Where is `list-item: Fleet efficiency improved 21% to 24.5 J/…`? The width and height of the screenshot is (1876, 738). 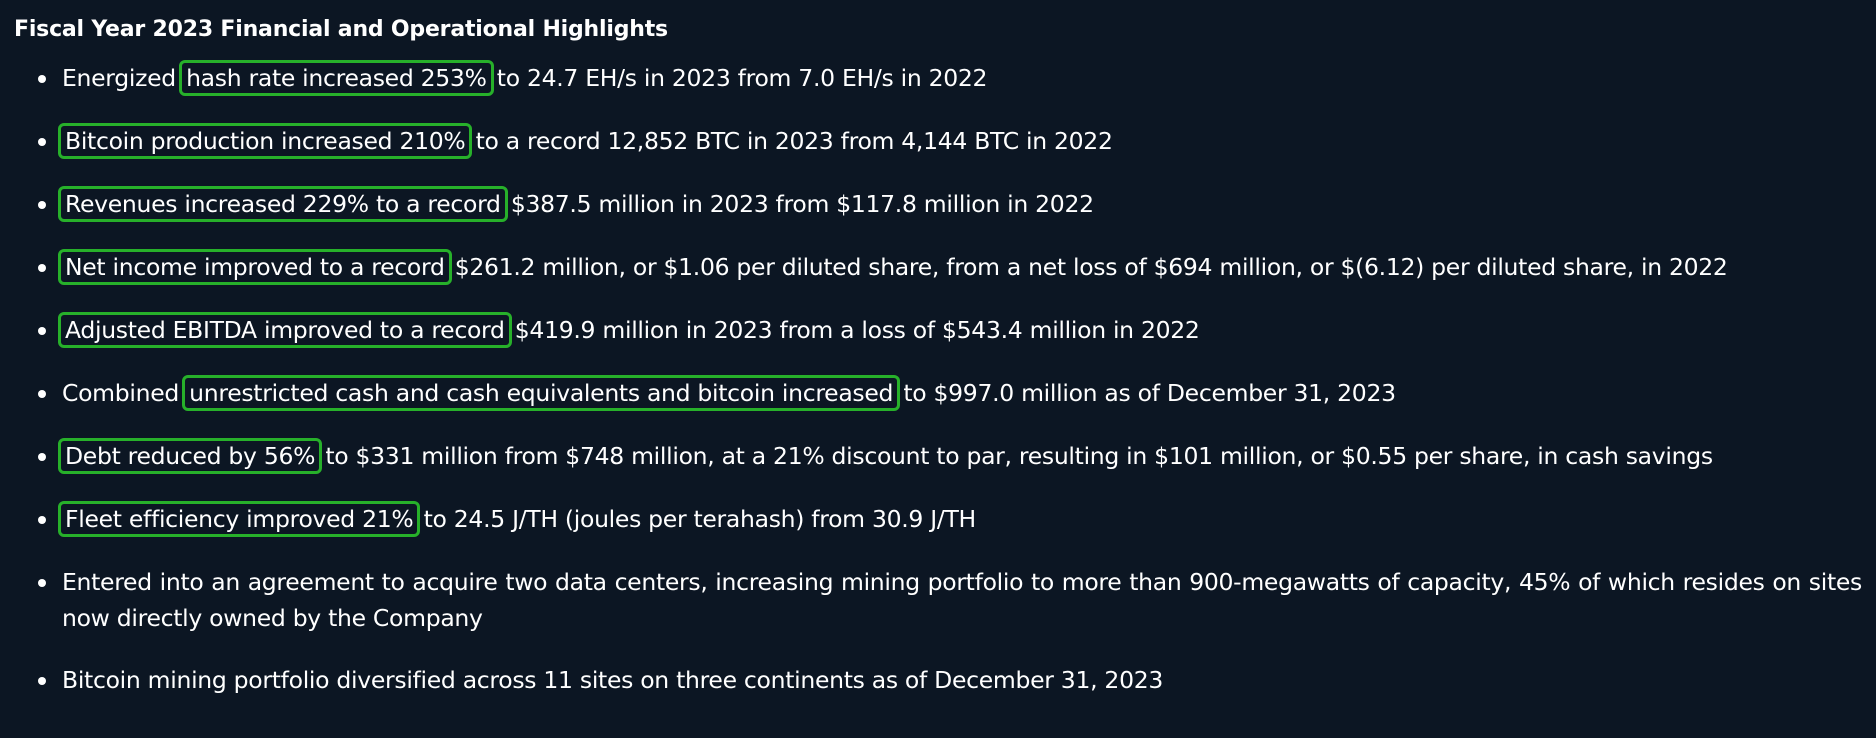 list-item: Fleet efficiency improved 21% to 24.5 J/… is located at coordinates (938, 519).